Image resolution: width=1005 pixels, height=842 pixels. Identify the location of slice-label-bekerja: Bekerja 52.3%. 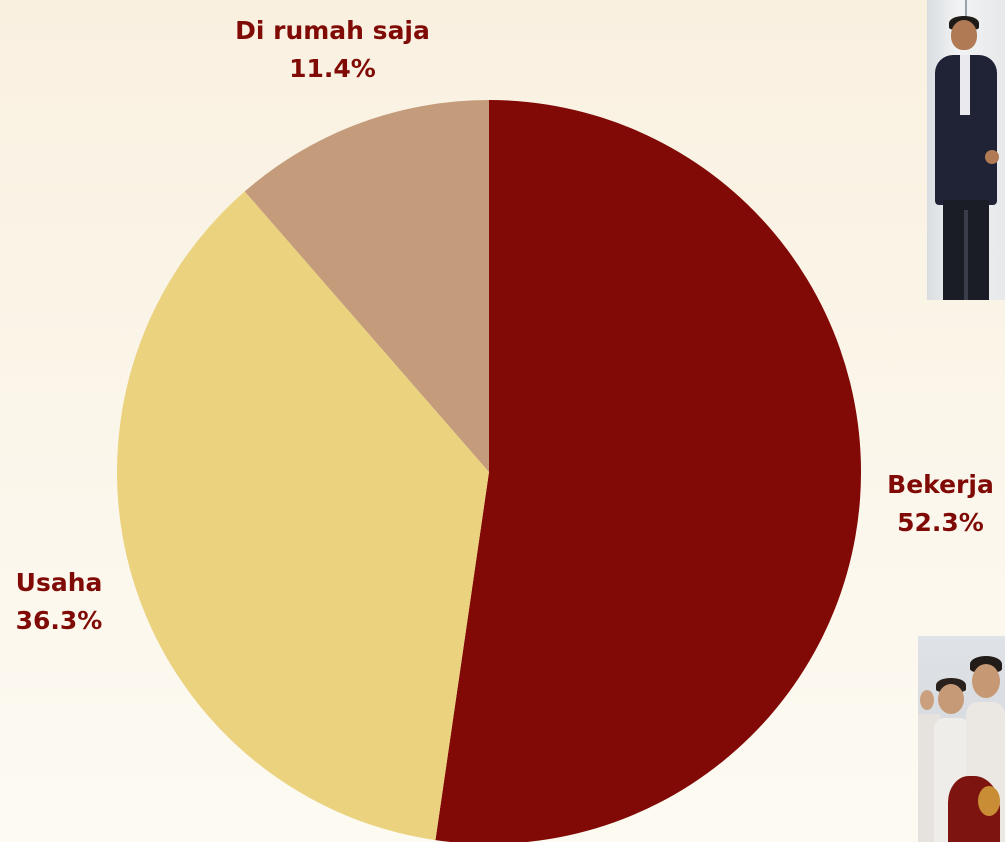
(940, 504).